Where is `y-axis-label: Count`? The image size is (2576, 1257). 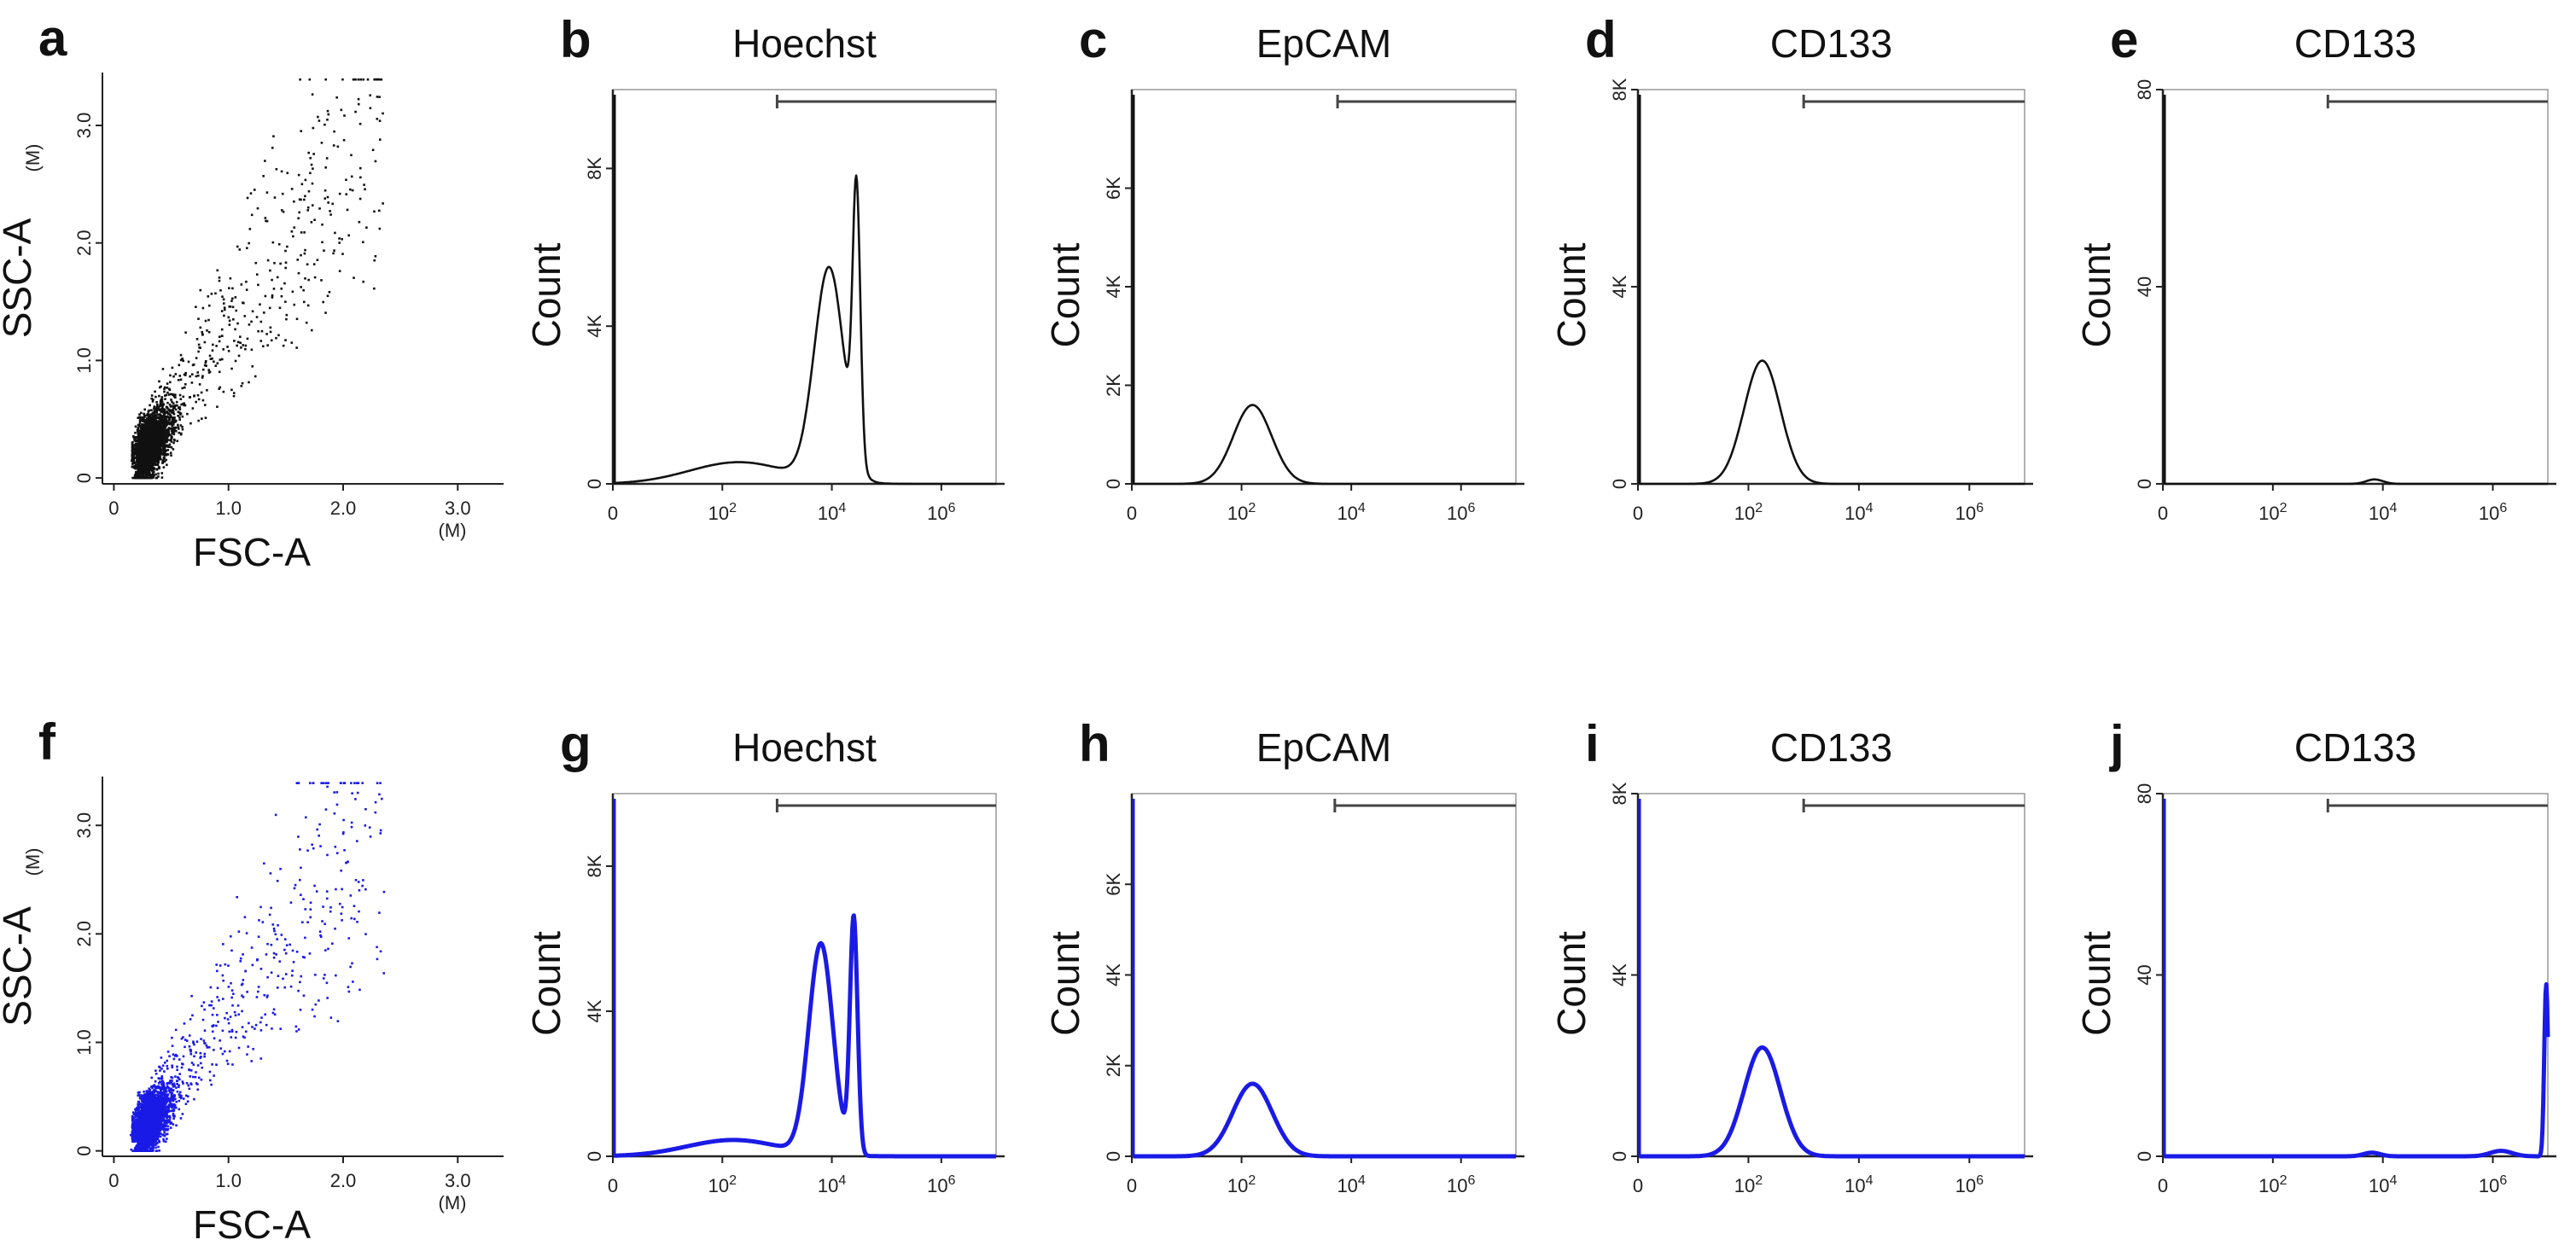
y-axis-label: Count is located at coordinates (1571, 294).